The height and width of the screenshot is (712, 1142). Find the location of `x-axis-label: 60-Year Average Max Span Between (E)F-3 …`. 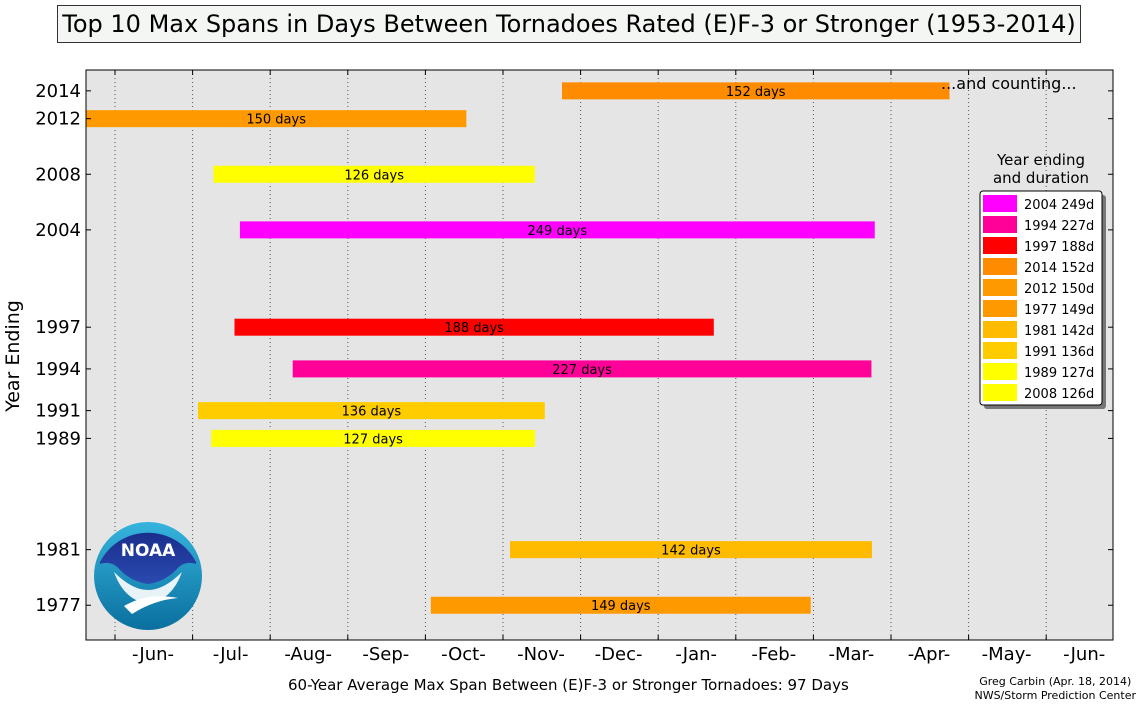

x-axis-label: 60-Year Average Max Span Between (E)F-3 … is located at coordinates (568, 685).